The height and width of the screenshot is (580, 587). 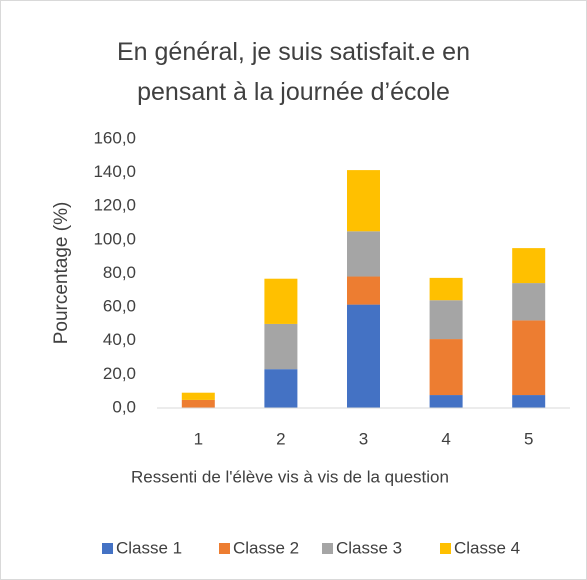 What do you see at coordinates (369, 547) in the screenshot?
I see `legend-label: Classe 3` at bounding box center [369, 547].